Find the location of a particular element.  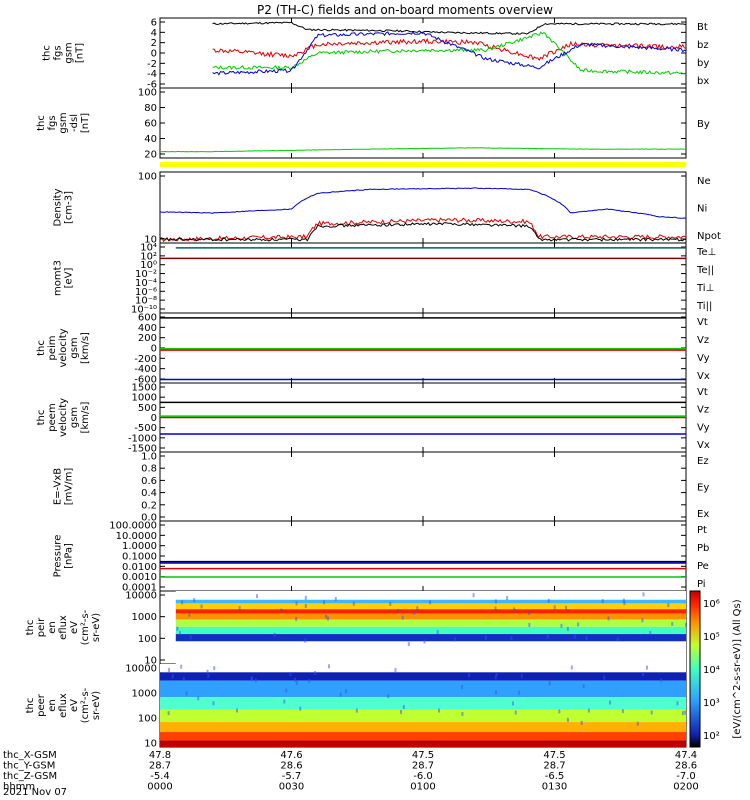

ytick-label: 100 is located at coordinates (147, 639).